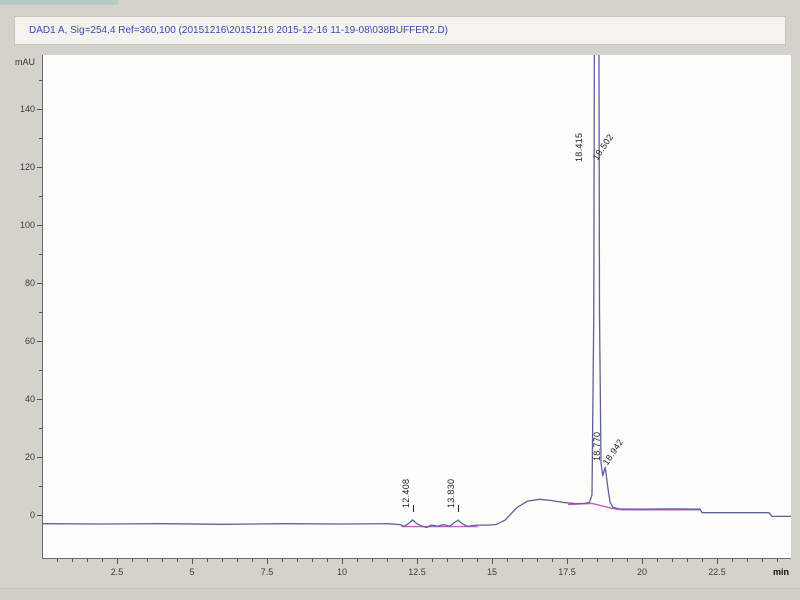 The width and height of the screenshot is (800, 600). Describe the element at coordinates (27, 225) in the screenshot. I see `y-tick-label: 100` at that location.